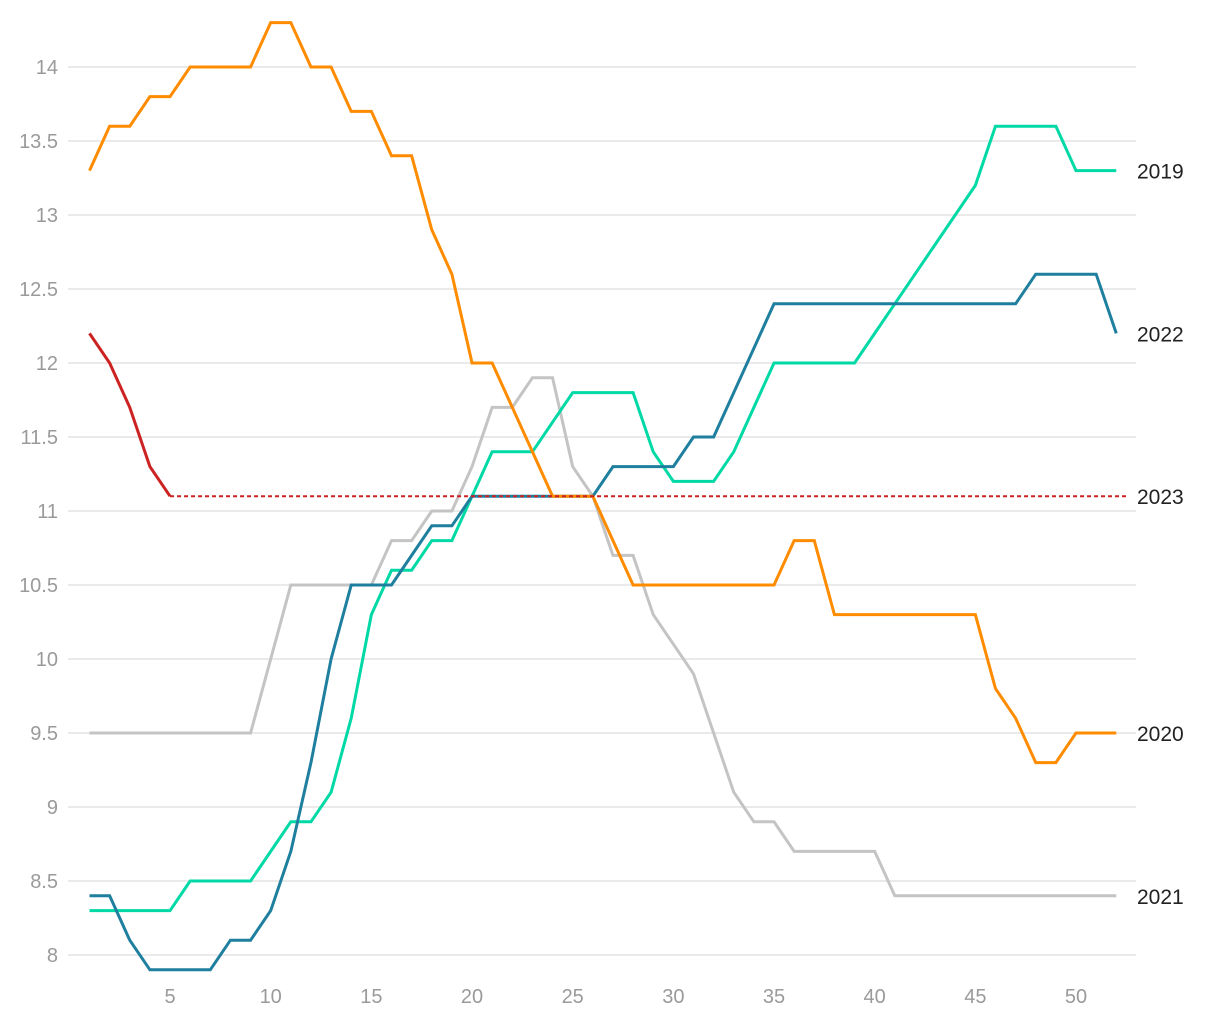 The image size is (1220, 1025). Describe the element at coordinates (1160, 334) in the screenshot. I see `series-label-2022: 2022` at that location.